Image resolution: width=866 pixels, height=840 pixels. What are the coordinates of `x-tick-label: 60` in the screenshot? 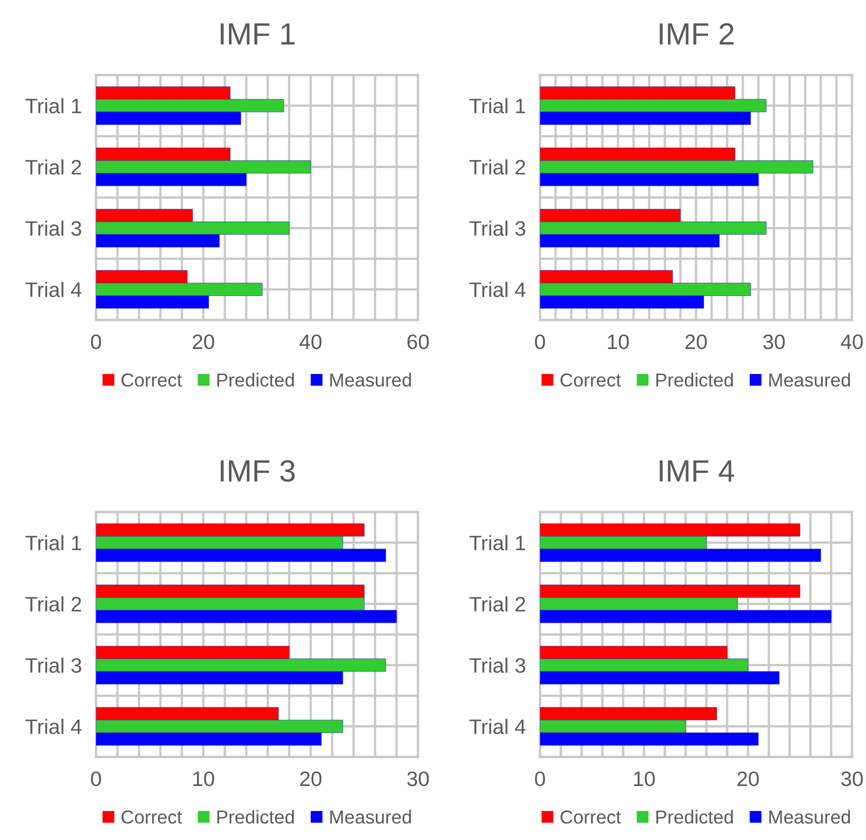 It's located at (418, 342).